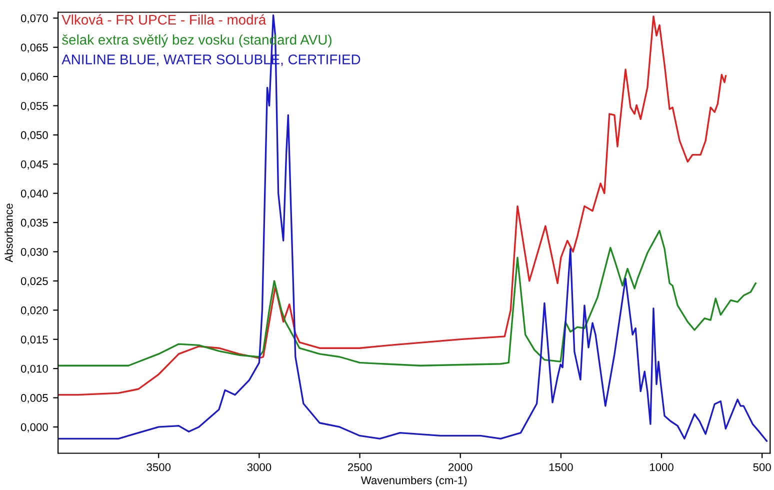 This screenshot has width=774, height=490. What do you see at coordinates (34, 281) in the screenshot?
I see `y-tick-label: 0,025` at bounding box center [34, 281].